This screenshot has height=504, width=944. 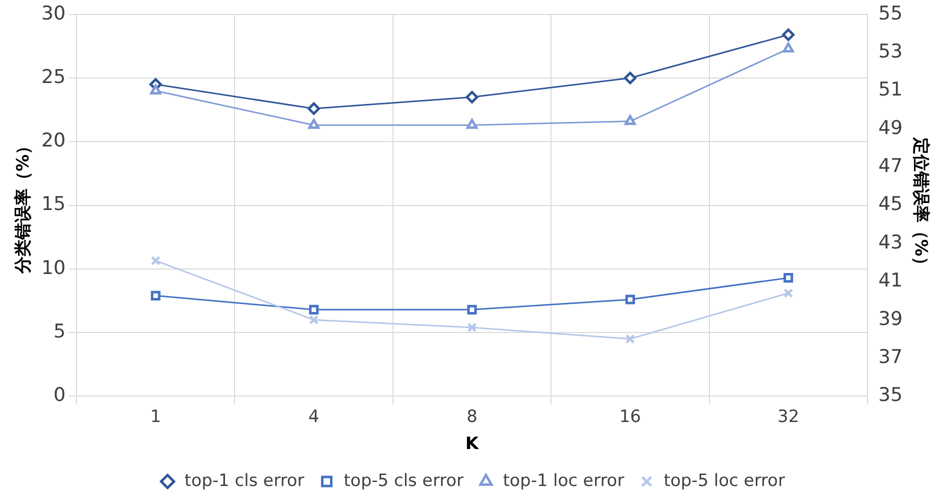 What do you see at coordinates (314, 416) in the screenshot?
I see `x-tick-label: 4` at bounding box center [314, 416].